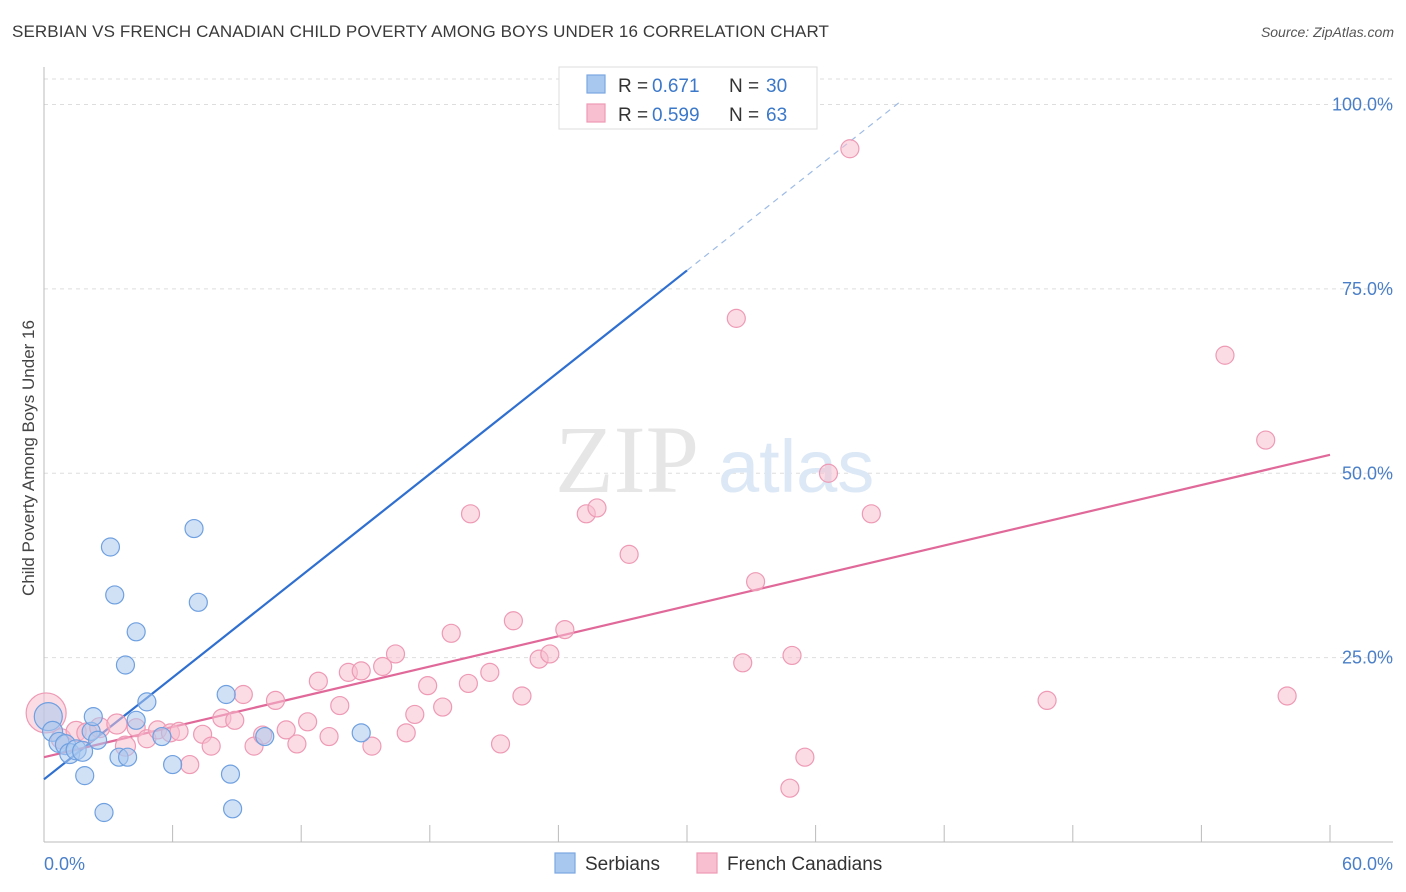 Image resolution: width=1406 pixels, height=892 pixels. What do you see at coordinates (1367, 473) in the screenshot?
I see `y-tick-label: 50.0%` at bounding box center [1367, 473].